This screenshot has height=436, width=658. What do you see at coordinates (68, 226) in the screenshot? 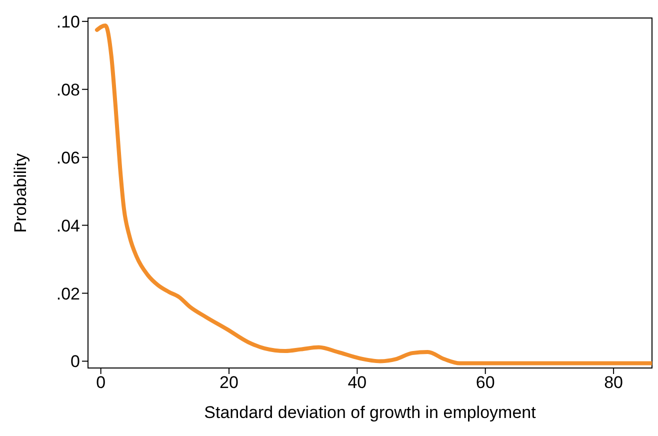
I see `y-tick-label: .04` at bounding box center [68, 226].